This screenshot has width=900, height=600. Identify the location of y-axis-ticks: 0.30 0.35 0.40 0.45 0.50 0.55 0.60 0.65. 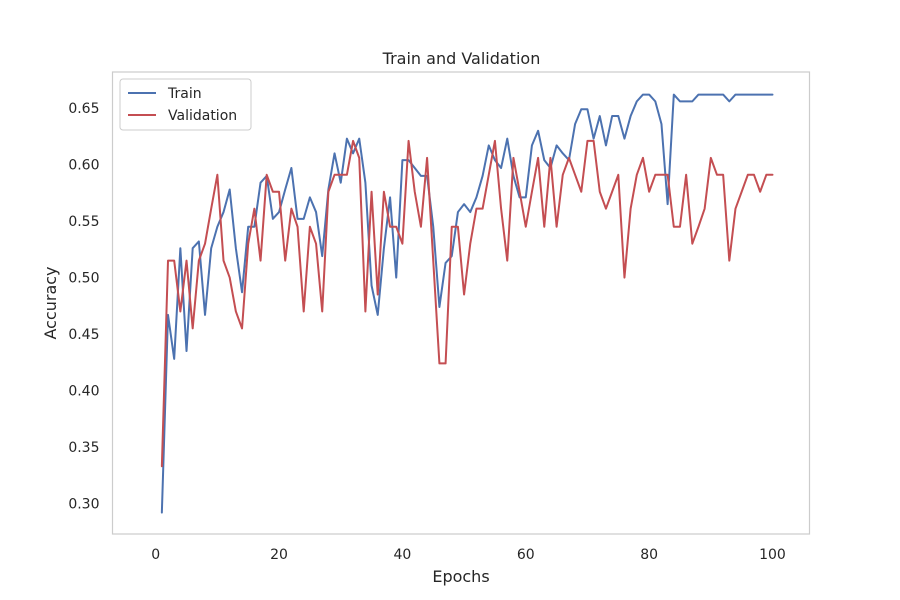
(83, 306).